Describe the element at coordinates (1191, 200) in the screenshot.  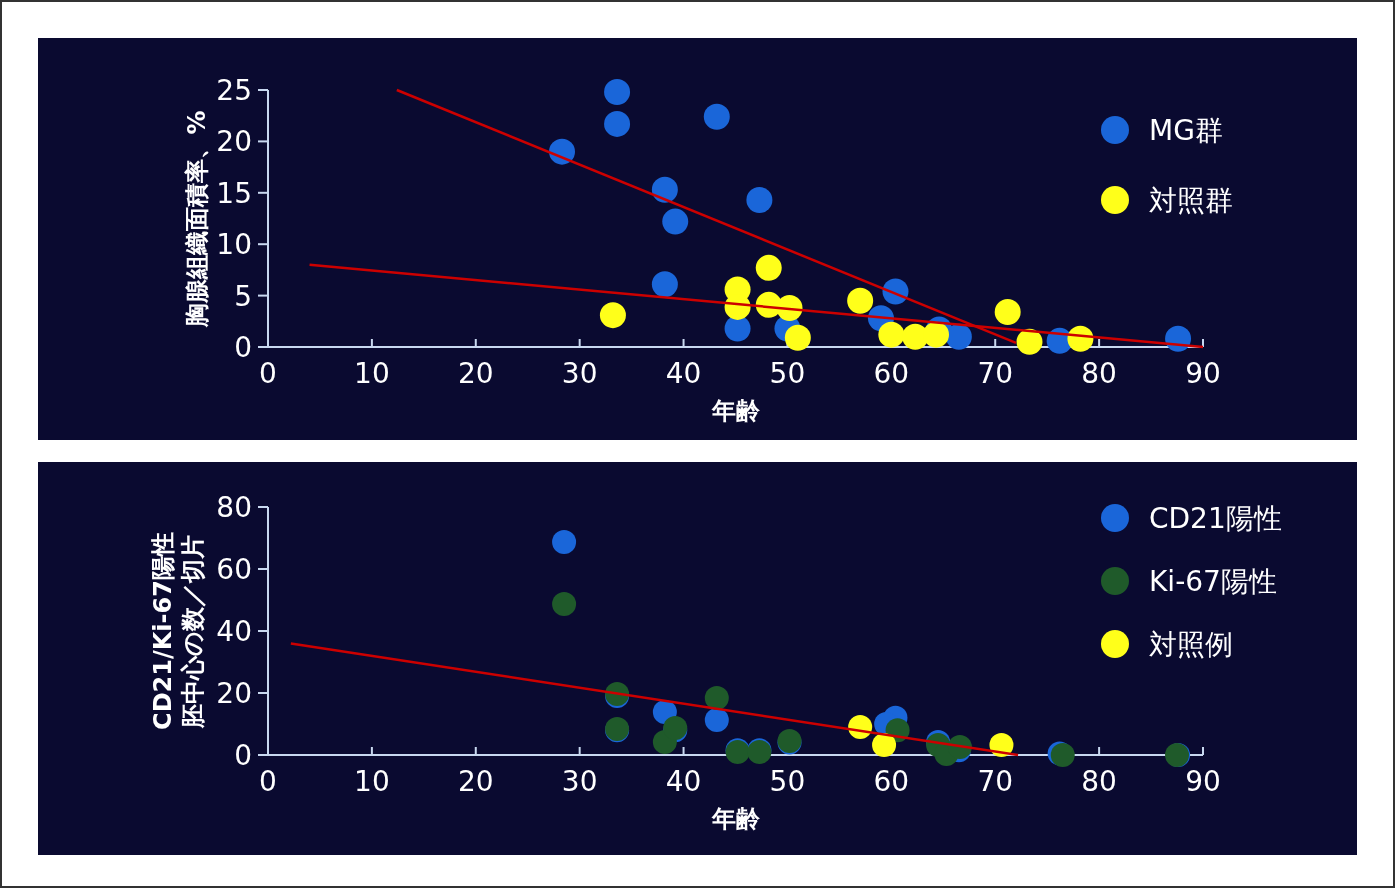
I see `legend-label: 対照群` at that location.